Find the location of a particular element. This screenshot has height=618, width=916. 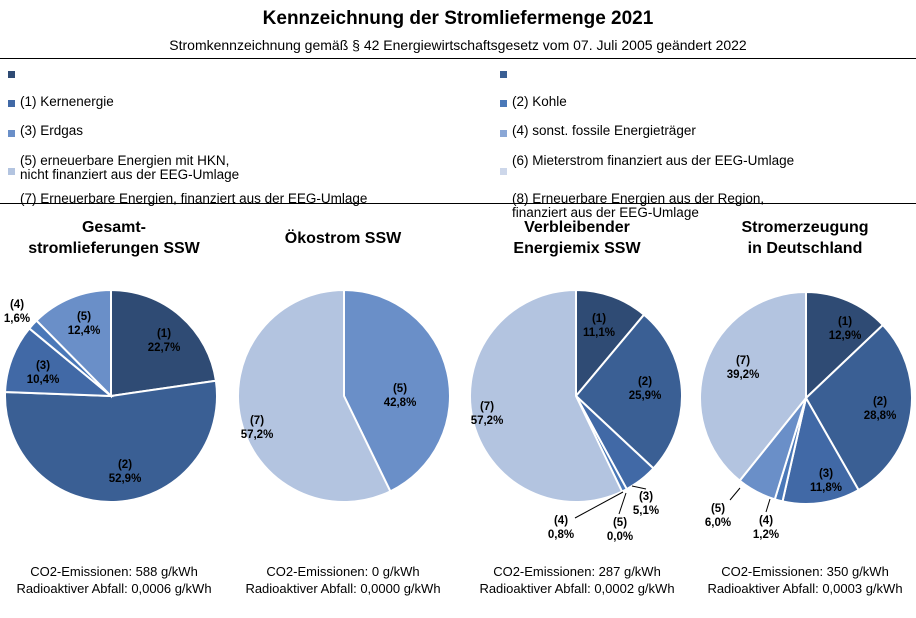

slice-percent: 28,8% is located at coordinates (880, 416).